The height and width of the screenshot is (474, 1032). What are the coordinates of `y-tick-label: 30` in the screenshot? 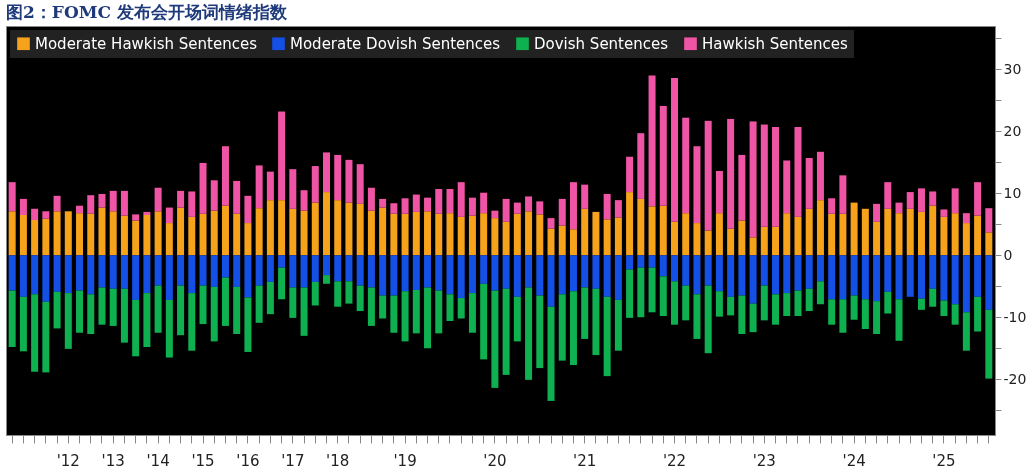 It's located at (1012, 68).